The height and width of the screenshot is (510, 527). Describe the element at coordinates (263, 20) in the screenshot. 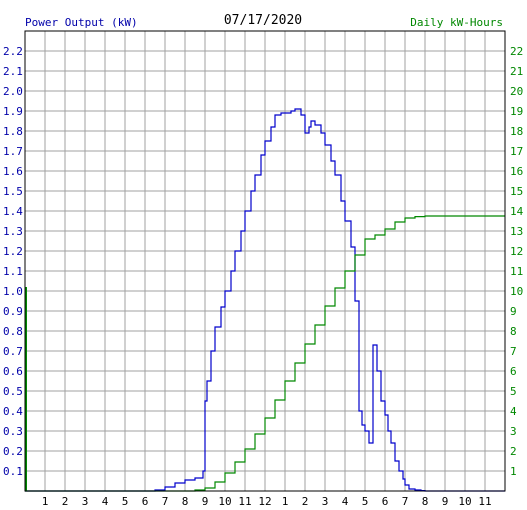

I see `chart-title: 07/17/2020` at that location.